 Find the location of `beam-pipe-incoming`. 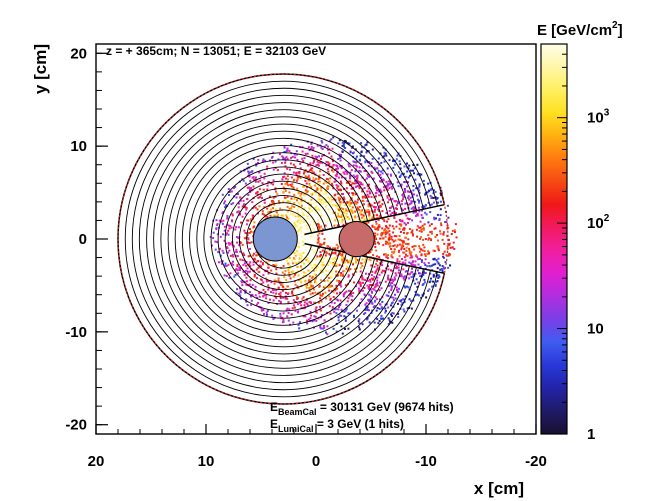

beam-pipe-incoming is located at coordinates (275, 239).